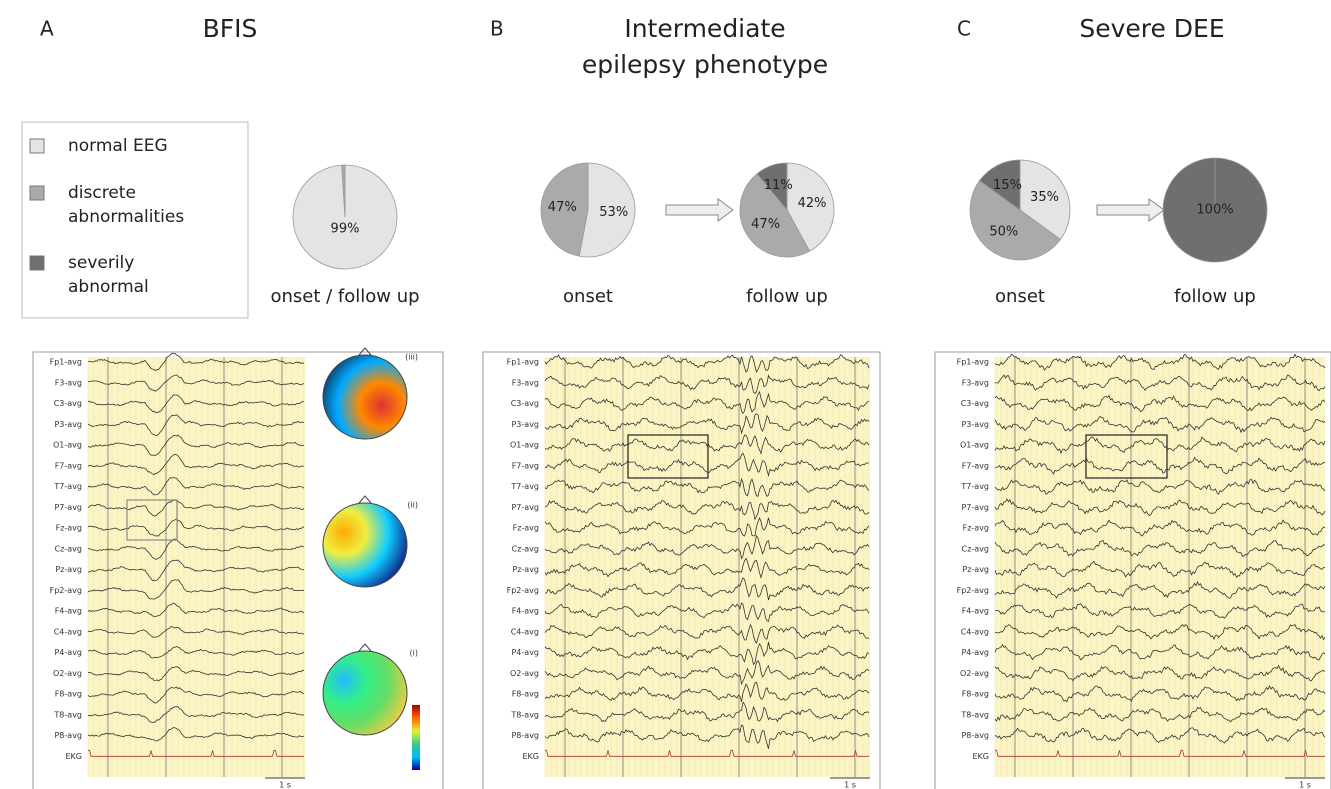  Describe the element at coordinates (613, 212) in the screenshot. I see `pie-value-label: 53%` at that location.